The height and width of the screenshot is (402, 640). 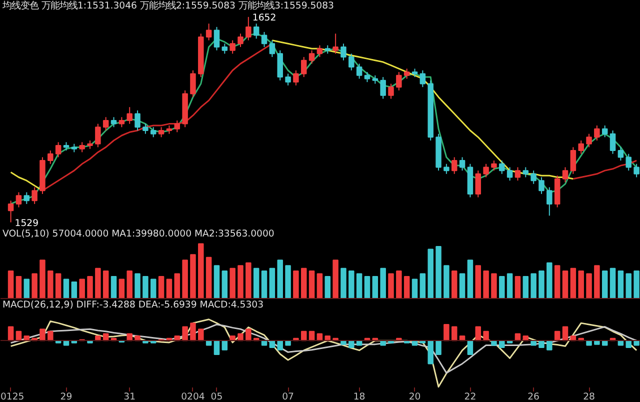 What do you see at coordinates (589, 397) in the screenshot?
I see `x-tick-label: 28` at bounding box center [589, 397].